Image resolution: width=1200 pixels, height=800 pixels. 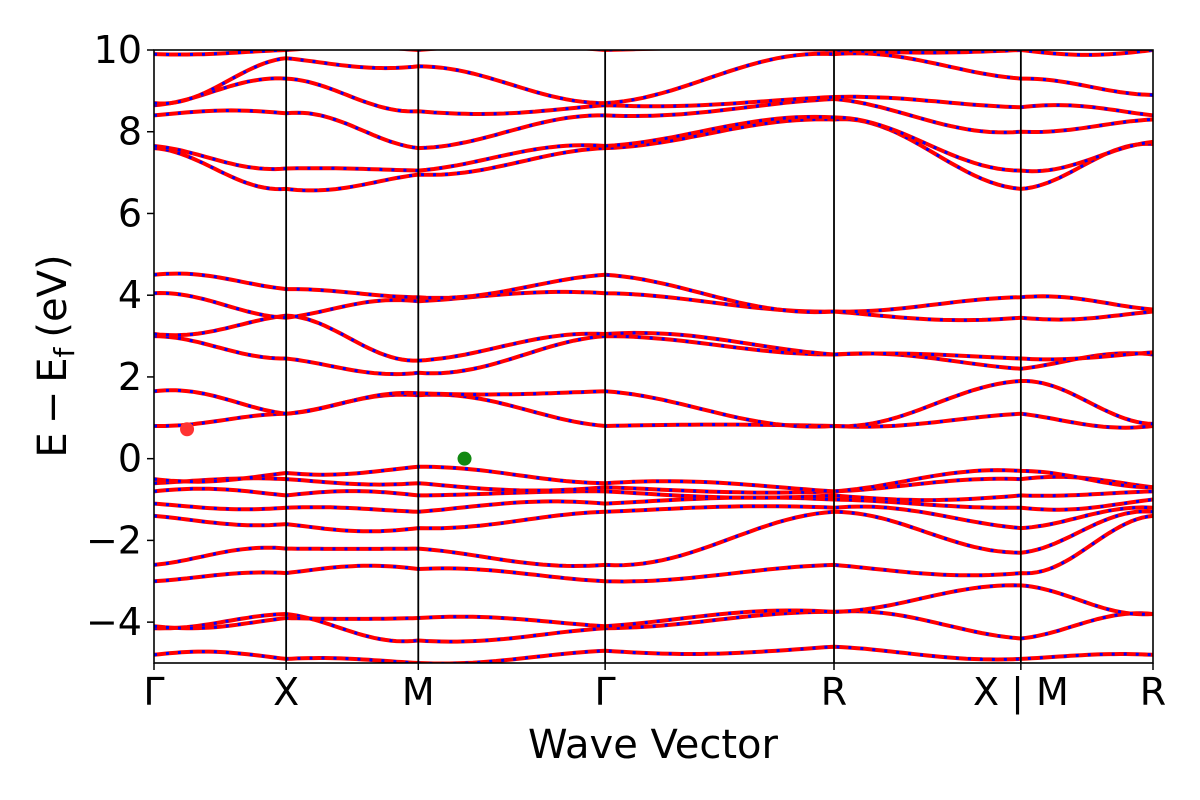 What do you see at coordinates (55, 355) in the screenshot?
I see `y-axis-title: E−Ef(eV)` at bounding box center [55, 355].